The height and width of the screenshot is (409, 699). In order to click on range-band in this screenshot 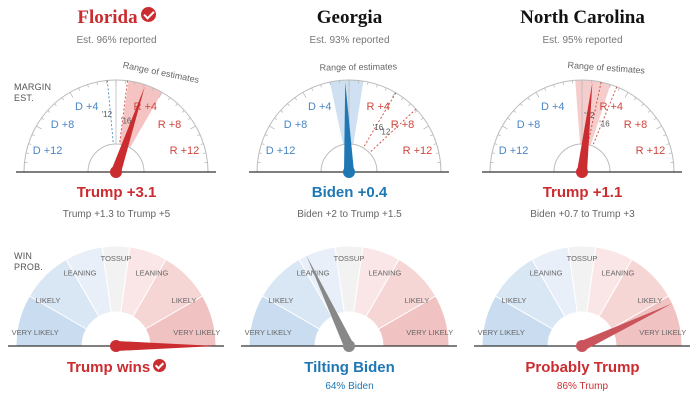, I will do `click(593, 113)`.